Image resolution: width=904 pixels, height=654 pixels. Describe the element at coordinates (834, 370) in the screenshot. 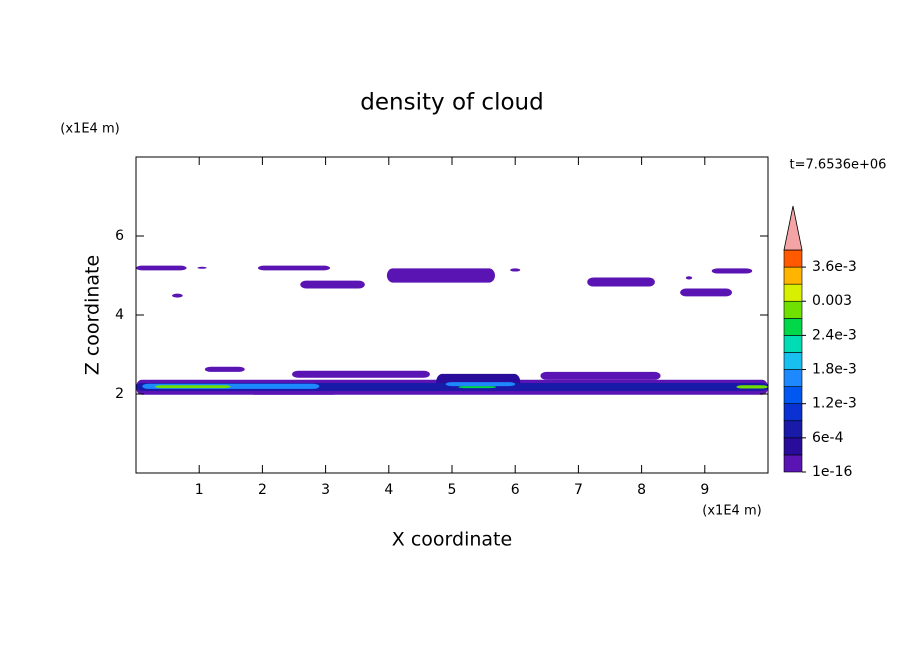

I see `colorbar-tick-label: 1.8e-3` at that location.